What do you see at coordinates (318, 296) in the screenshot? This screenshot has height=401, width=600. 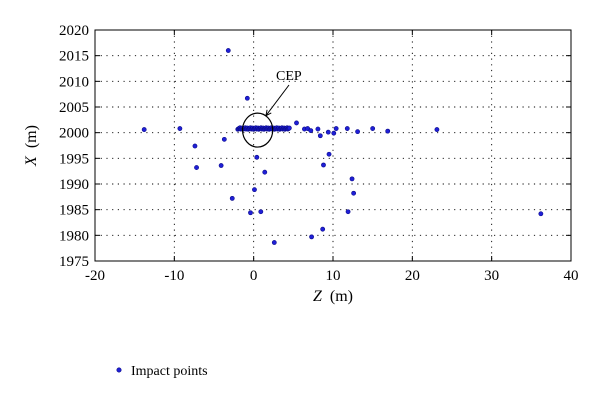 I see `x-axis-var: Z` at bounding box center [318, 296].